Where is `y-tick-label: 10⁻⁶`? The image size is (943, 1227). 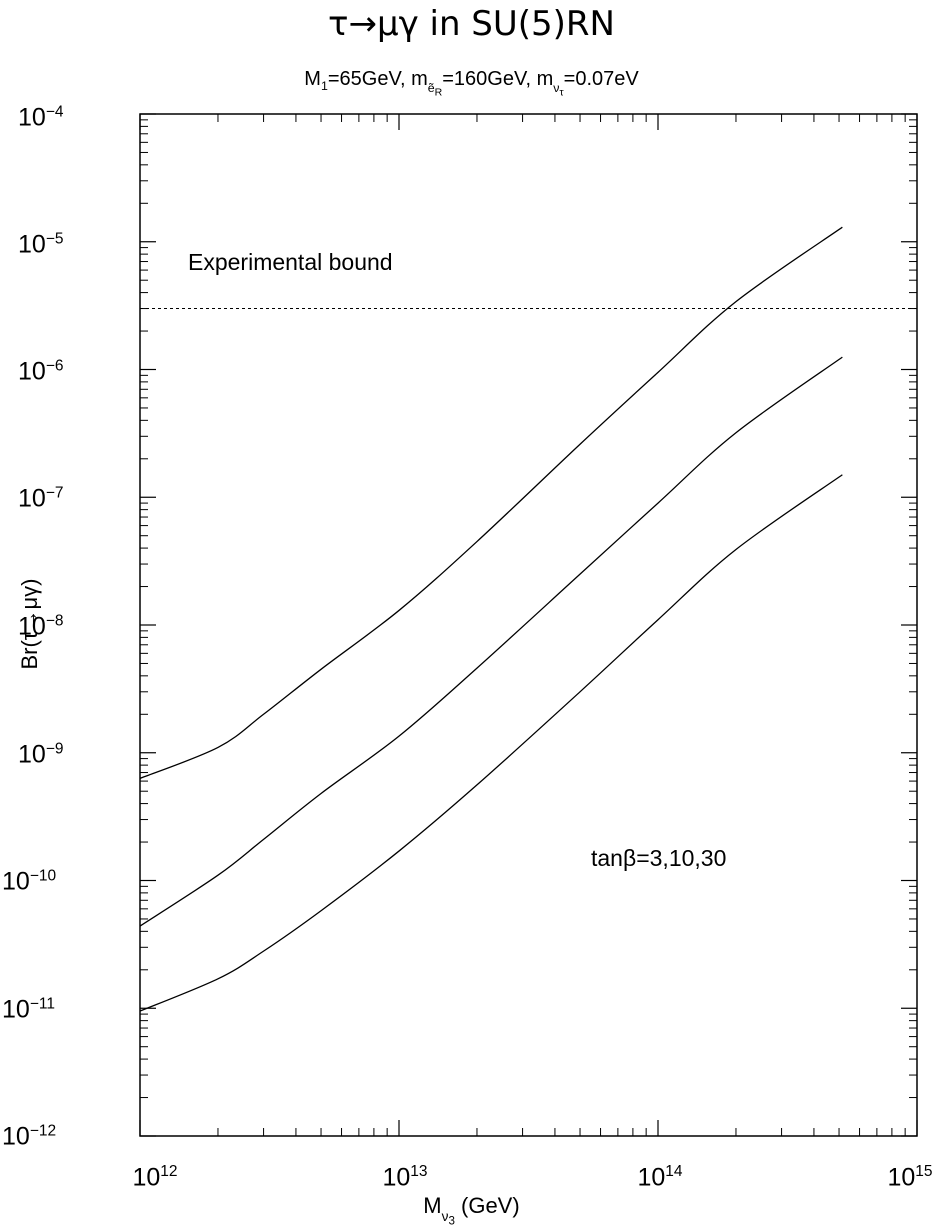 y-tick-label: 10⁻⁶ is located at coordinates (41, 371).